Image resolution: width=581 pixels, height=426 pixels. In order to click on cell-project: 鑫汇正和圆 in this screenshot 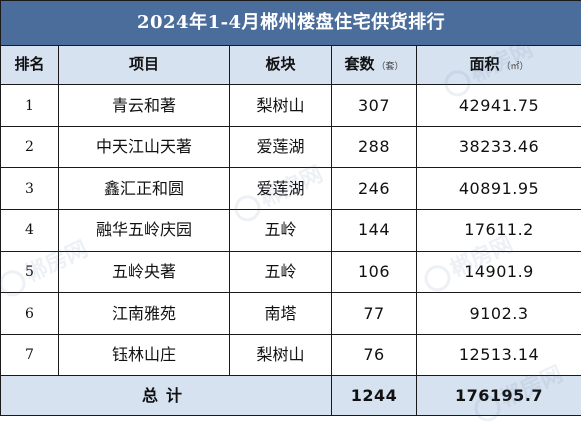, I will do `click(144, 189)`.